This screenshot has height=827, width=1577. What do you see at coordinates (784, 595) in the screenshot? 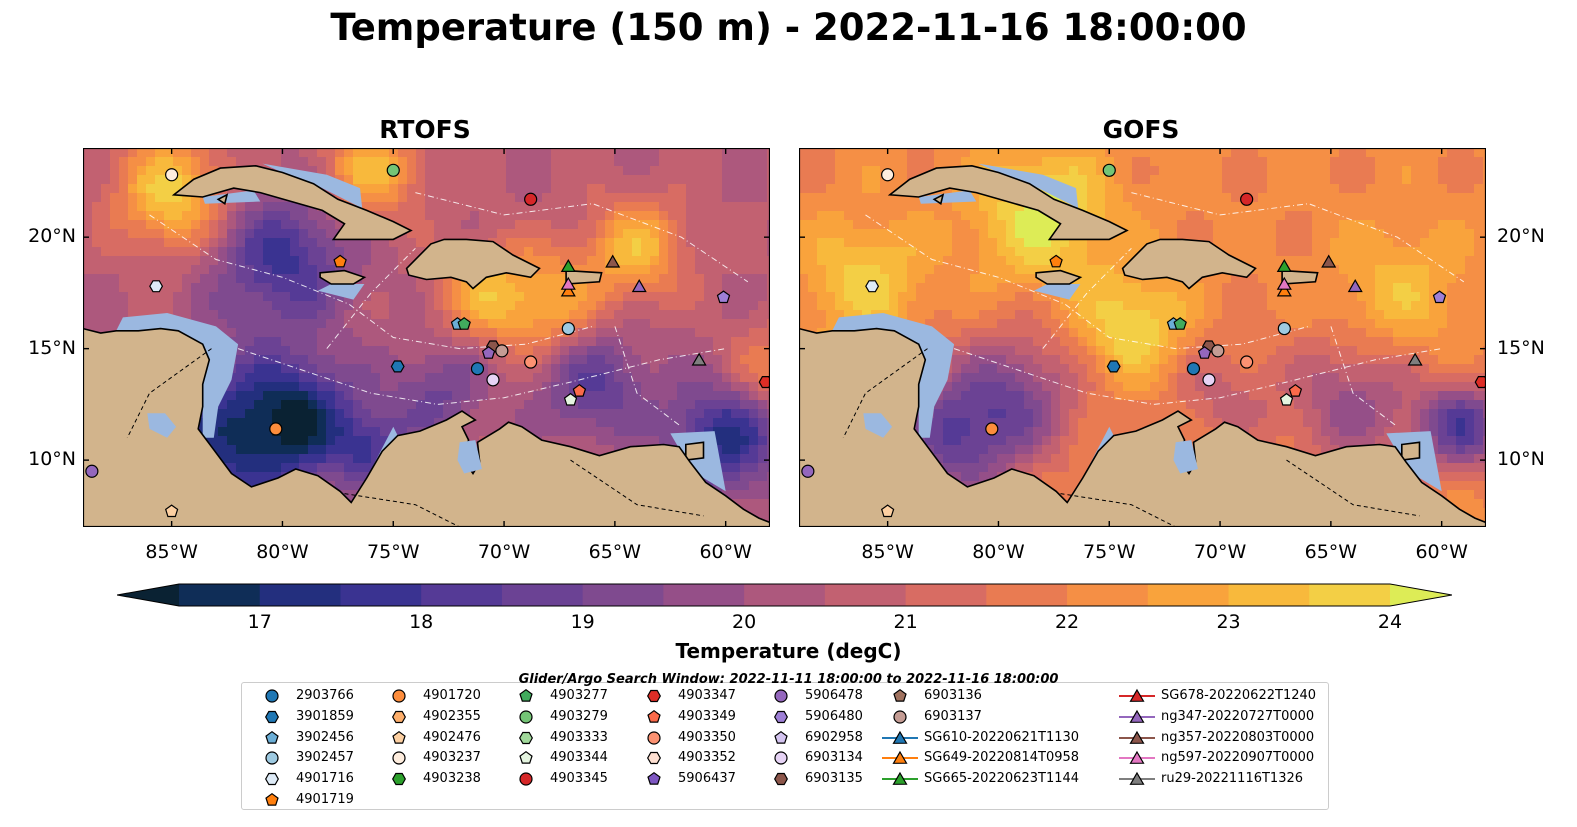
I see `colorbar` at bounding box center [784, 595].